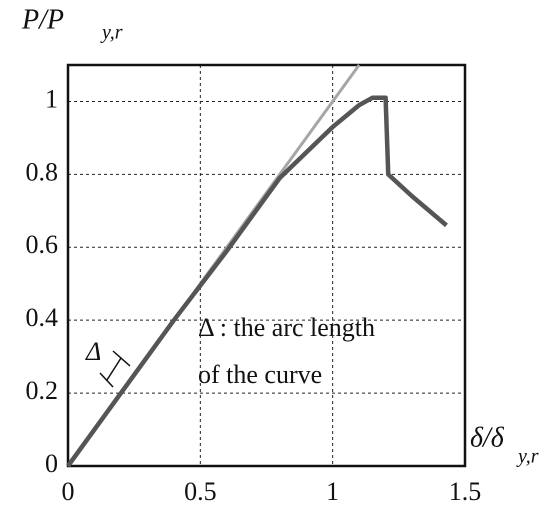 Image resolution: width=550 pixels, height=517 pixels. I want to click on y-tick-label: 0.2, so click(42, 390).